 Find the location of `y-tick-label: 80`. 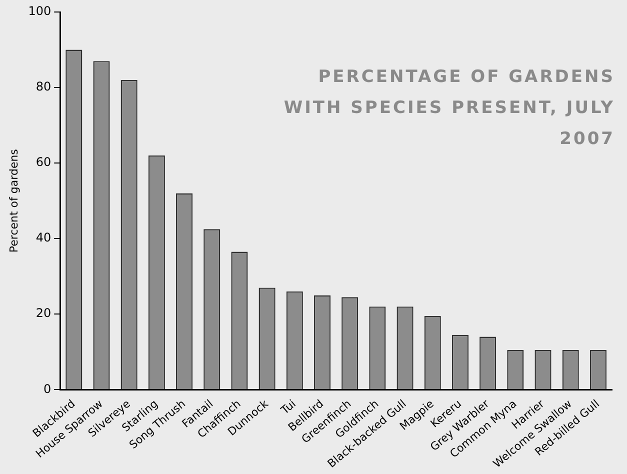

y-tick-label: 80 is located at coordinates (44, 87).